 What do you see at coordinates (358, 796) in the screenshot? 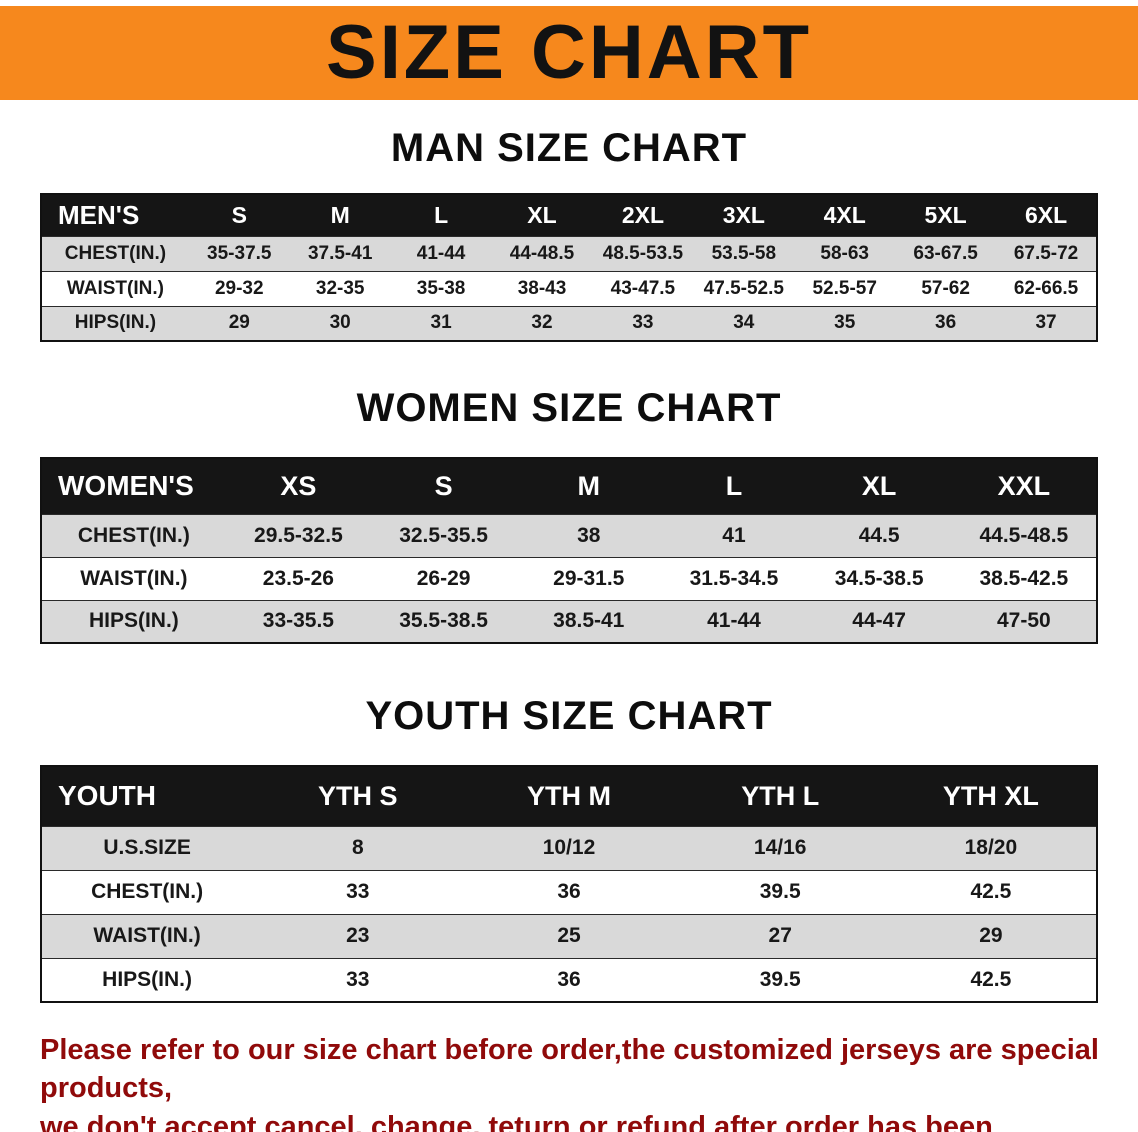
I see `size-column-header: YTH S` at bounding box center [358, 796].